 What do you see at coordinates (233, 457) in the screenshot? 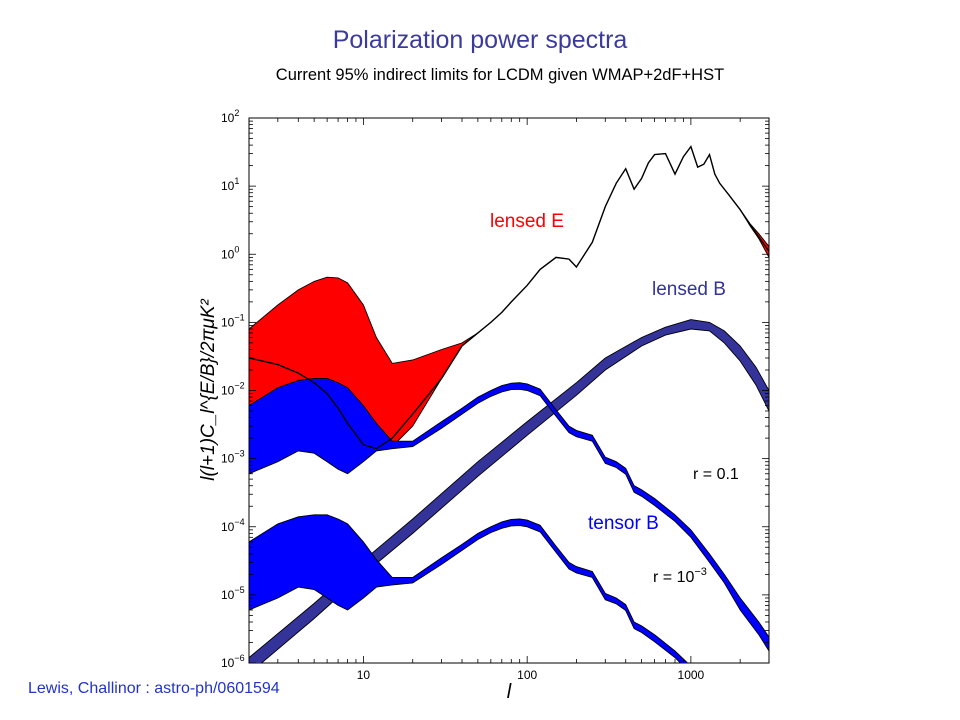
I see `y-tick-label: 10⁻³` at bounding box center [233, 457].